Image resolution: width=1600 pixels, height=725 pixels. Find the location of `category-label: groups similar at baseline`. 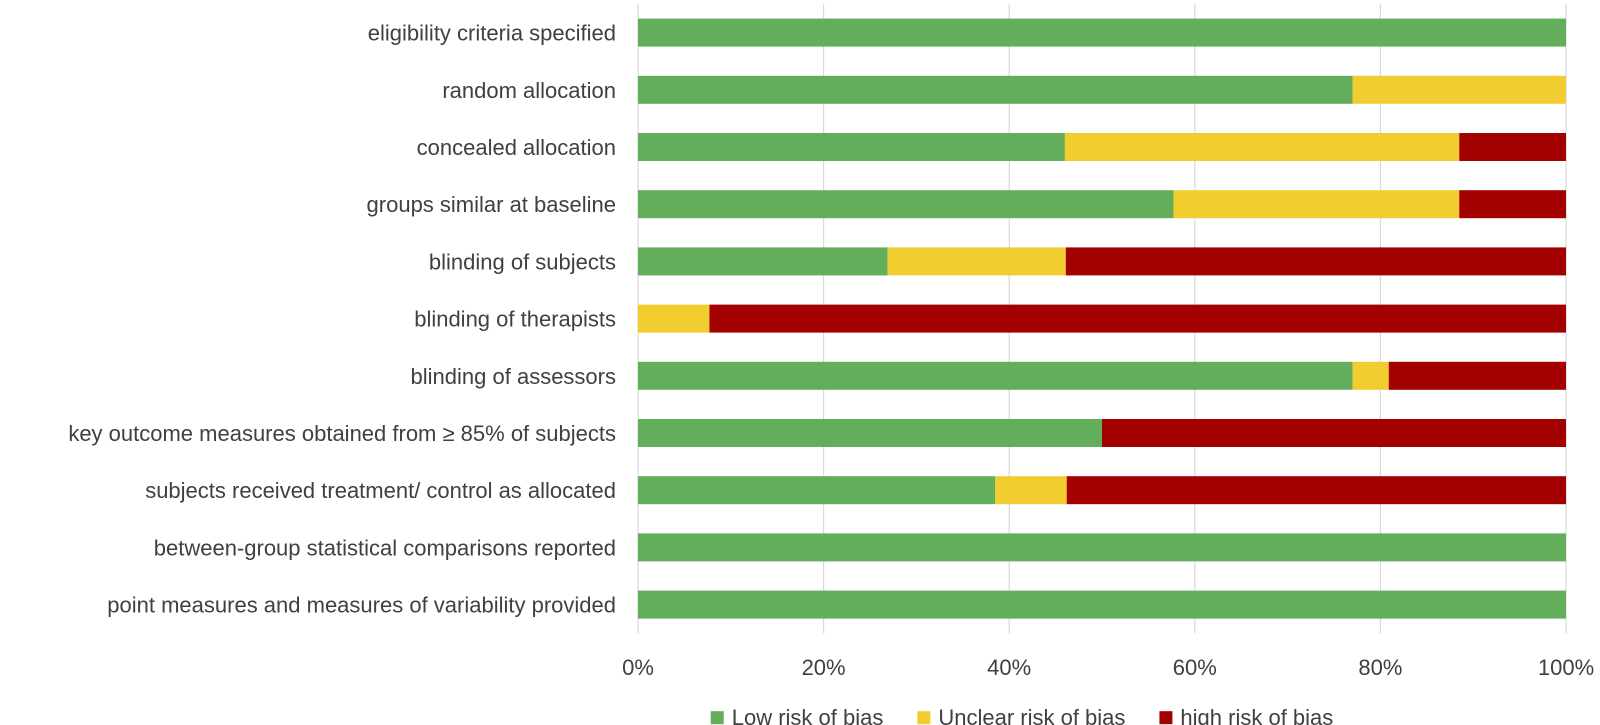

category-label: groups similar at baseline is located at coordinates (491, 204).